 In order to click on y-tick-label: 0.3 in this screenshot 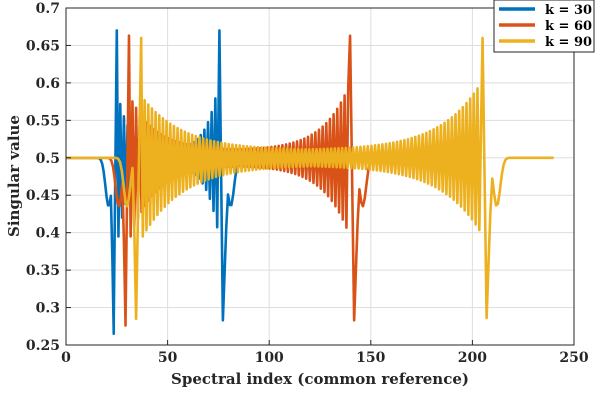, I will do `click(48, 309)`.